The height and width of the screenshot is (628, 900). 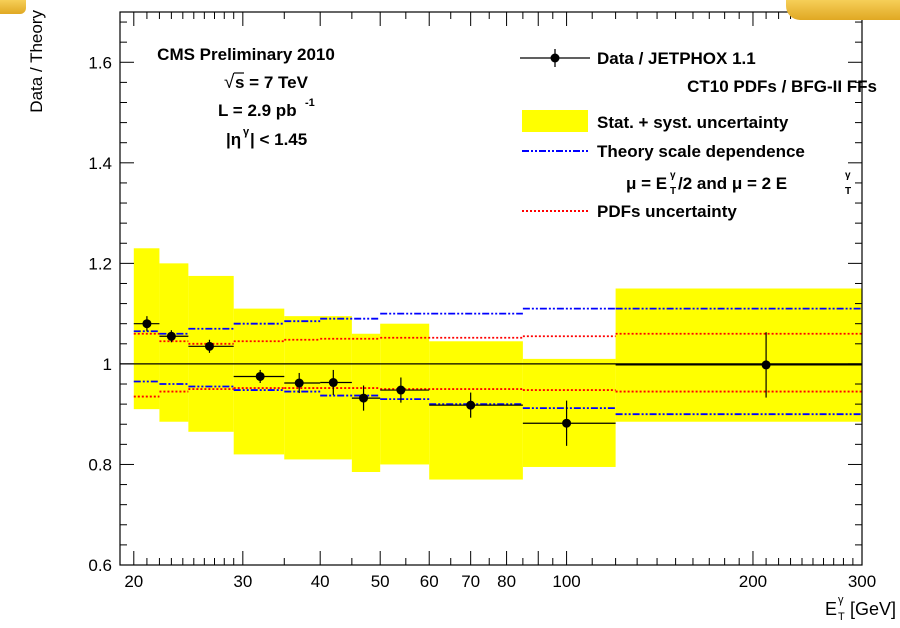 I want to click on annotation-eta-sup: γ, so click(x=246, y=132).